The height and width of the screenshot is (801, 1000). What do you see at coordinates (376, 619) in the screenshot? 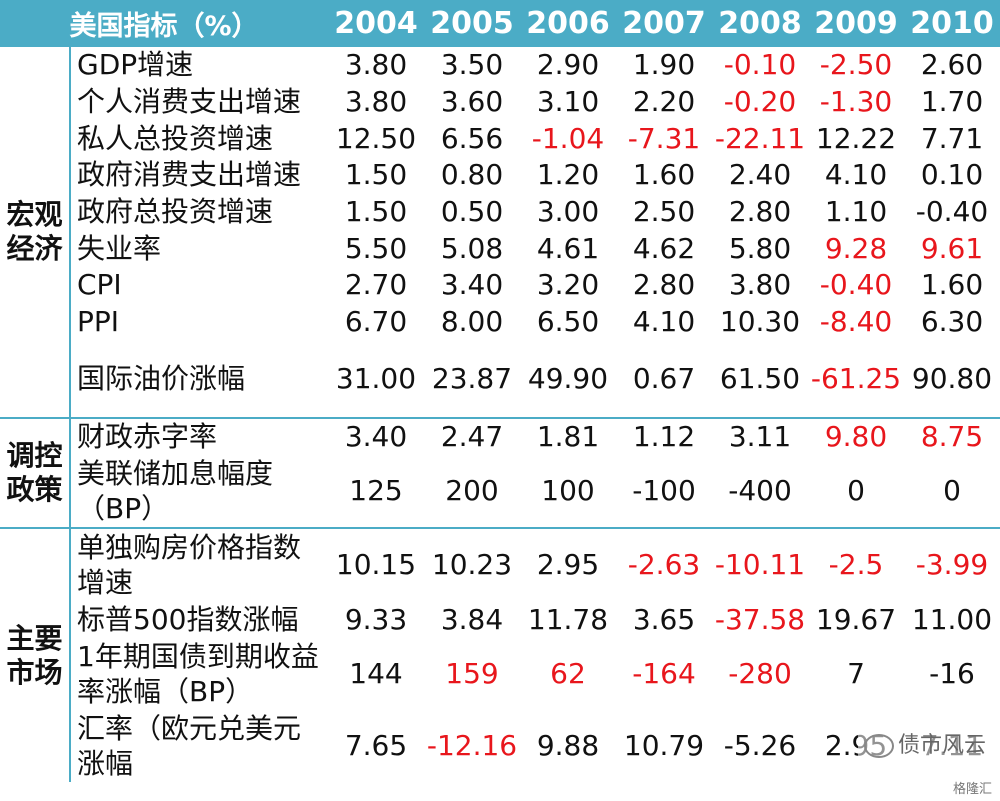
I see `value-cell: 9.33` at bounding box center [376, 619].